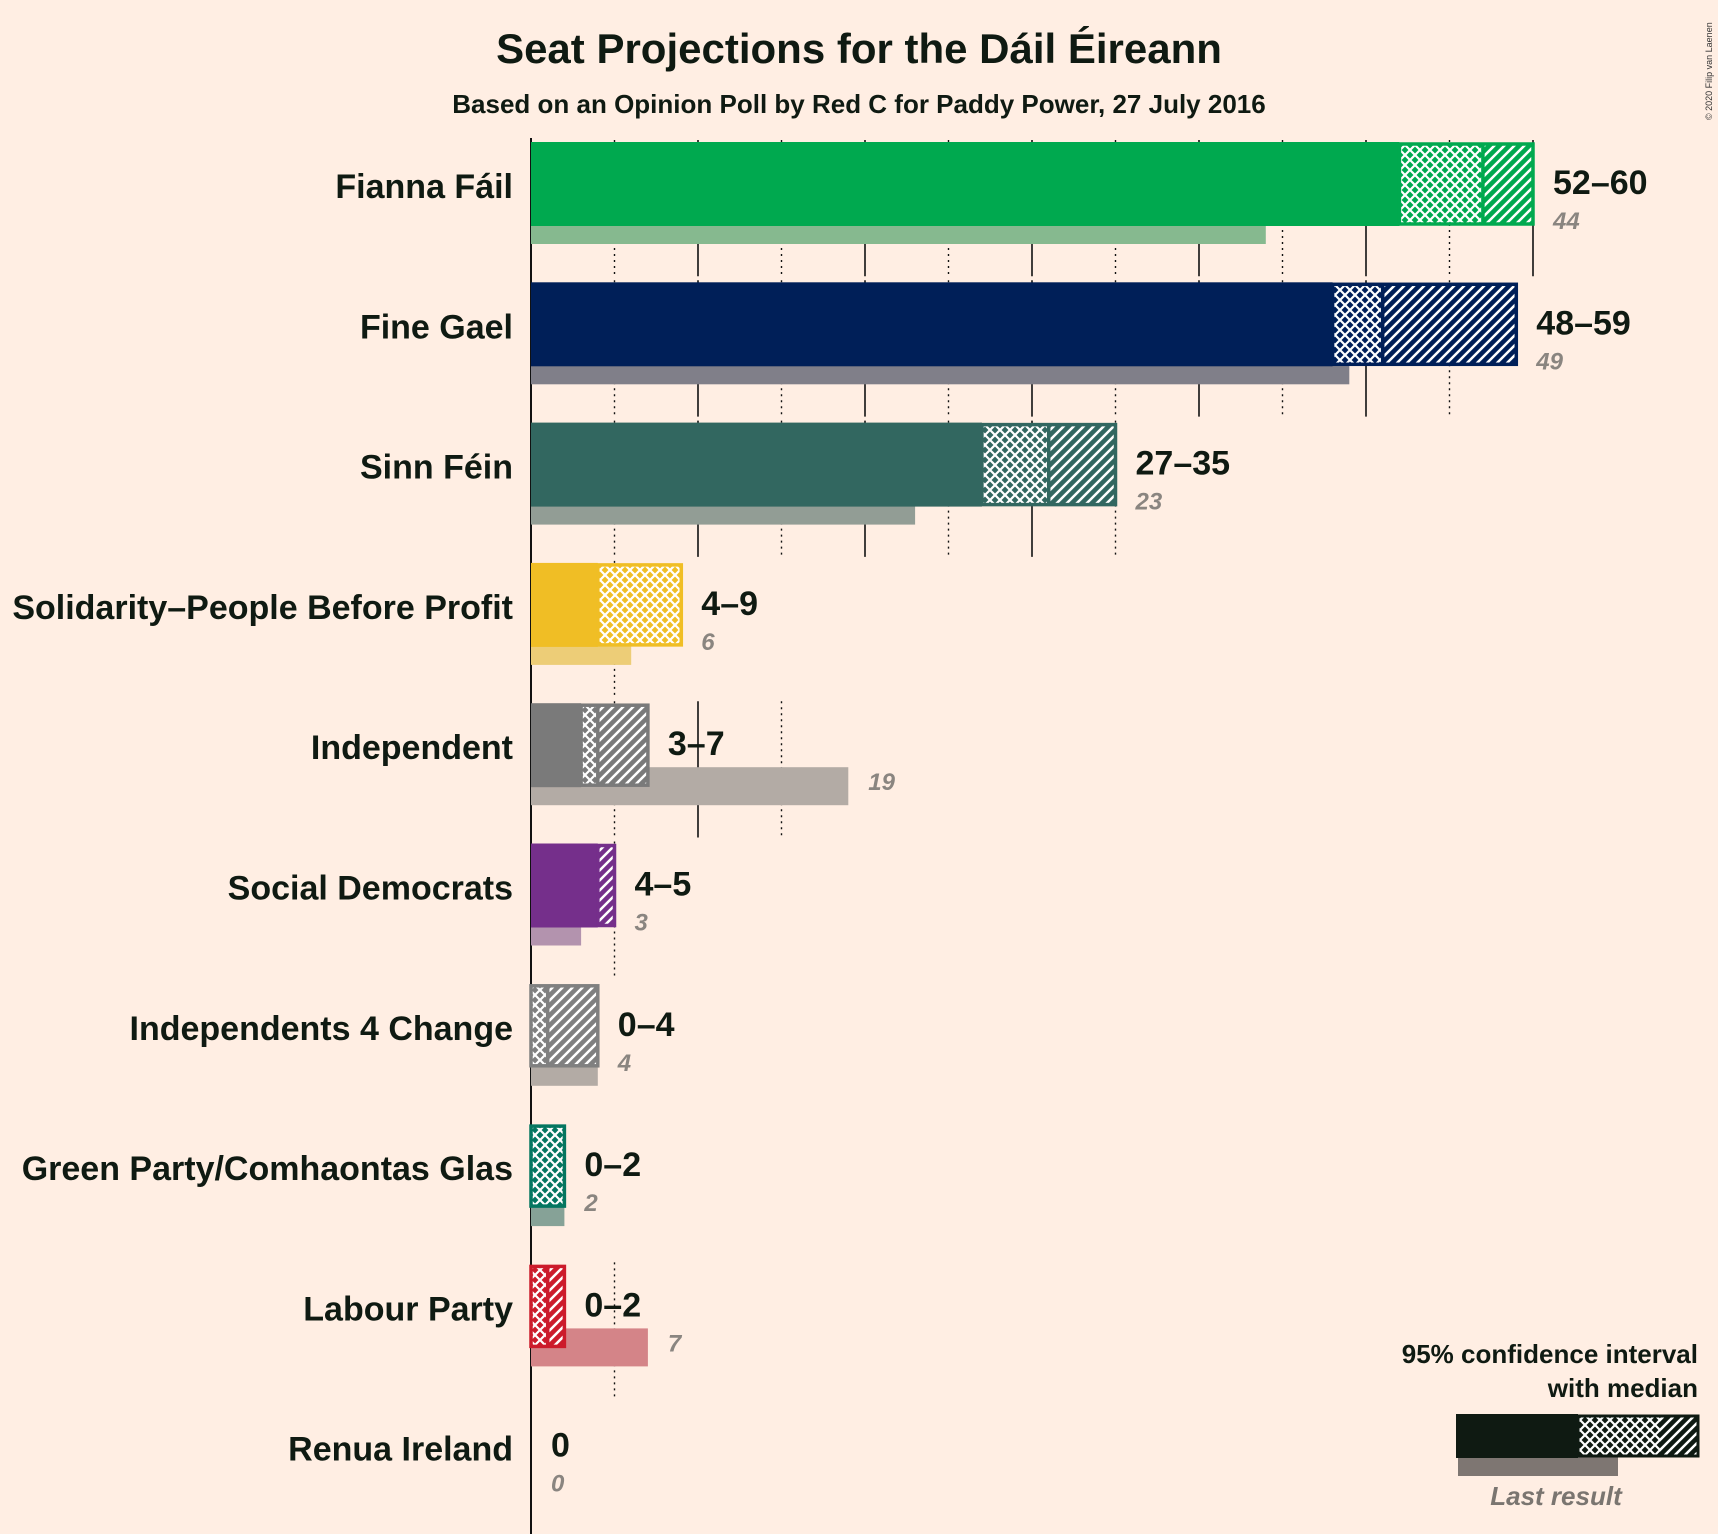 This screenshot has width=1718, height=1534. I want to click on party-label: Renua Ireland, so click(400, 1450).